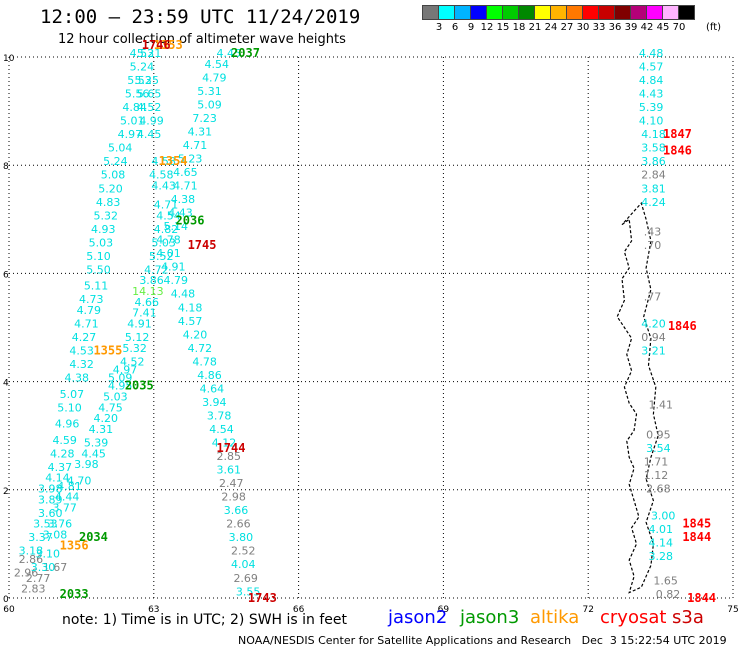 This screenshot has height=650, width=740. I want to click on pass-label-altika: 1355, so click(107, 351).